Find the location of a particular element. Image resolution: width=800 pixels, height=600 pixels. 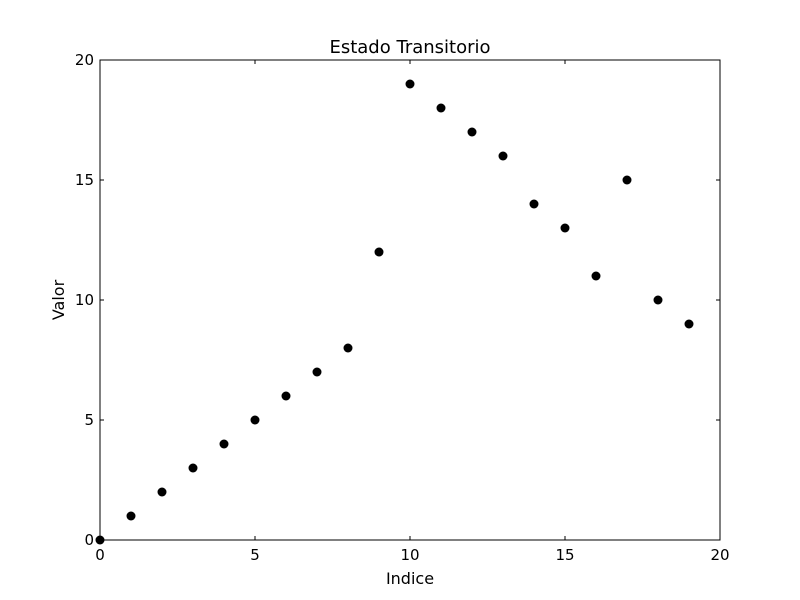

y-tick-label: 5 is located at coordinates (89, 420).